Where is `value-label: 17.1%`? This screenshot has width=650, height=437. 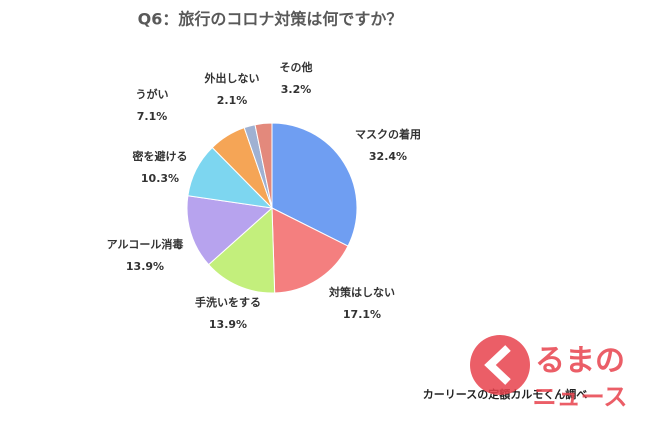
value-label: 17.1% is located at coordinates (362, 314).